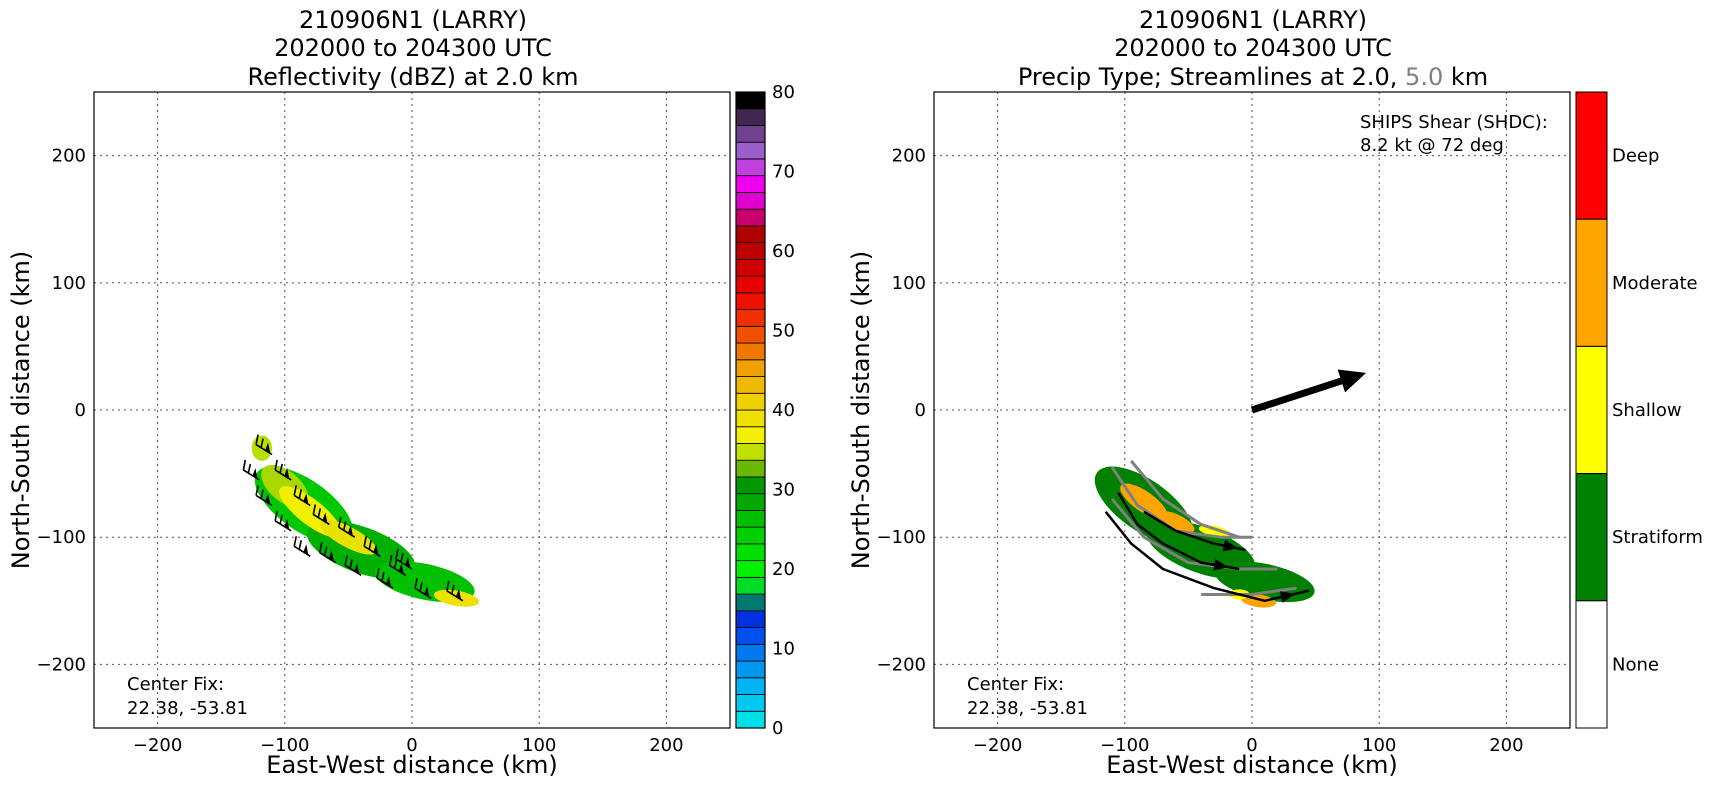 This screenshot has height=787, width=1717. Describe the element at coordinates (1308, 391) in the screenshot. I see `shear-vector-arrow` at that location.